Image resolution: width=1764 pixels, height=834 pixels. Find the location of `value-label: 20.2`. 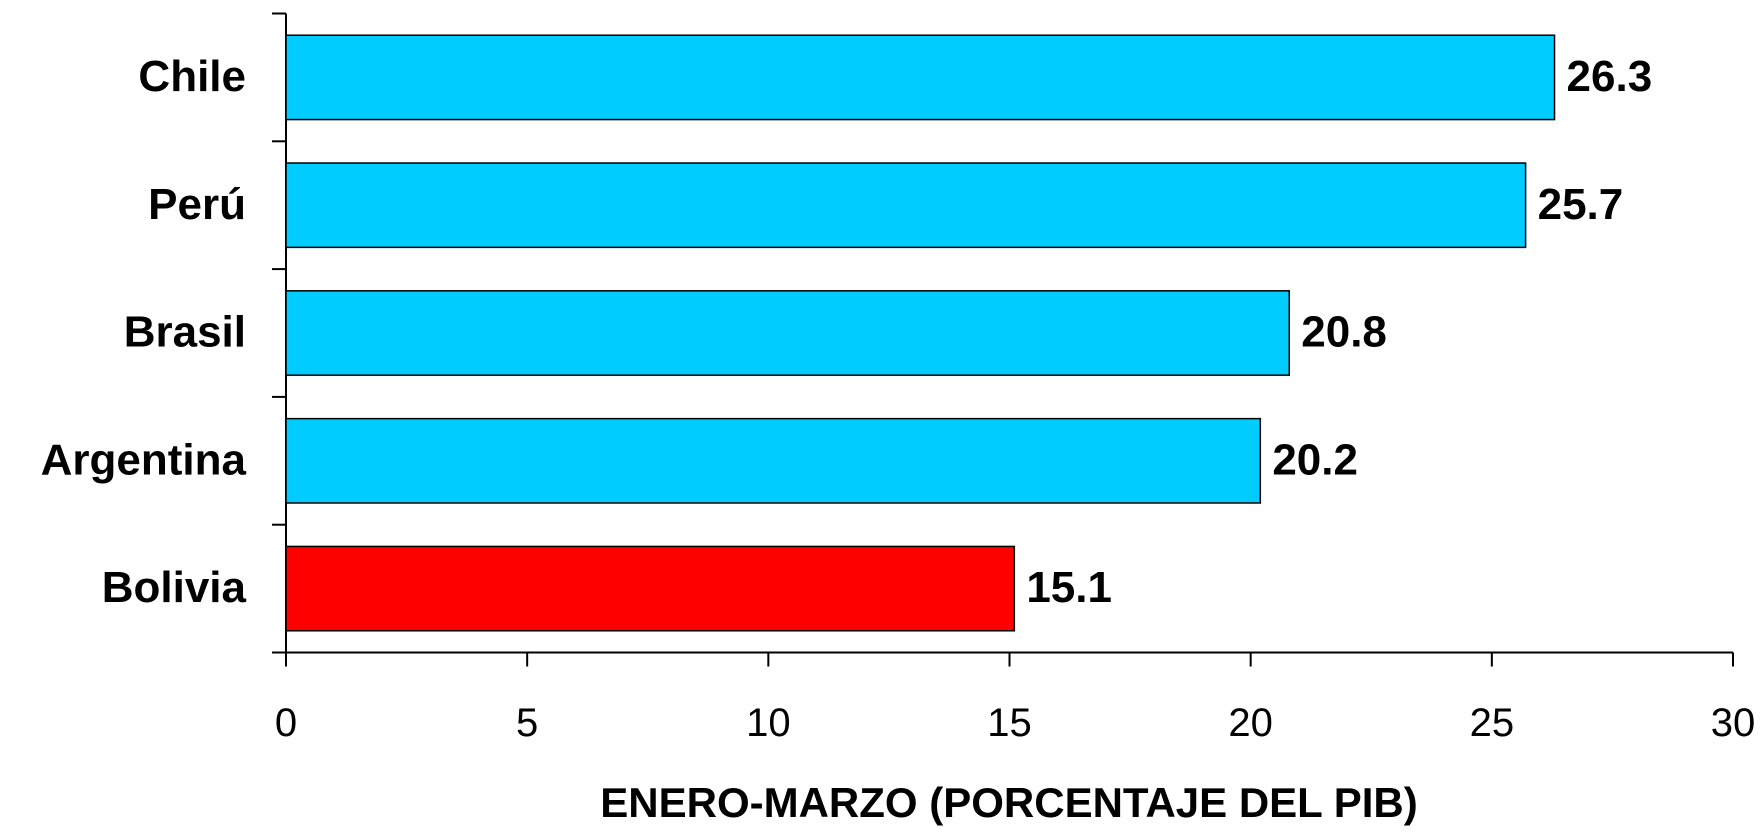

value-label: 20.2 is located at coordinates (1315, 459).